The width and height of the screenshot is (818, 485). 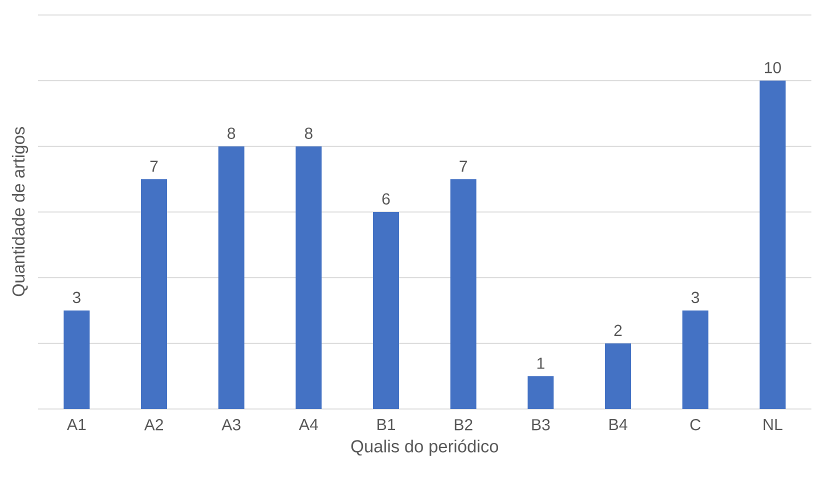 I want to click on x-tick-label: B2, so click(x=463, y=424).